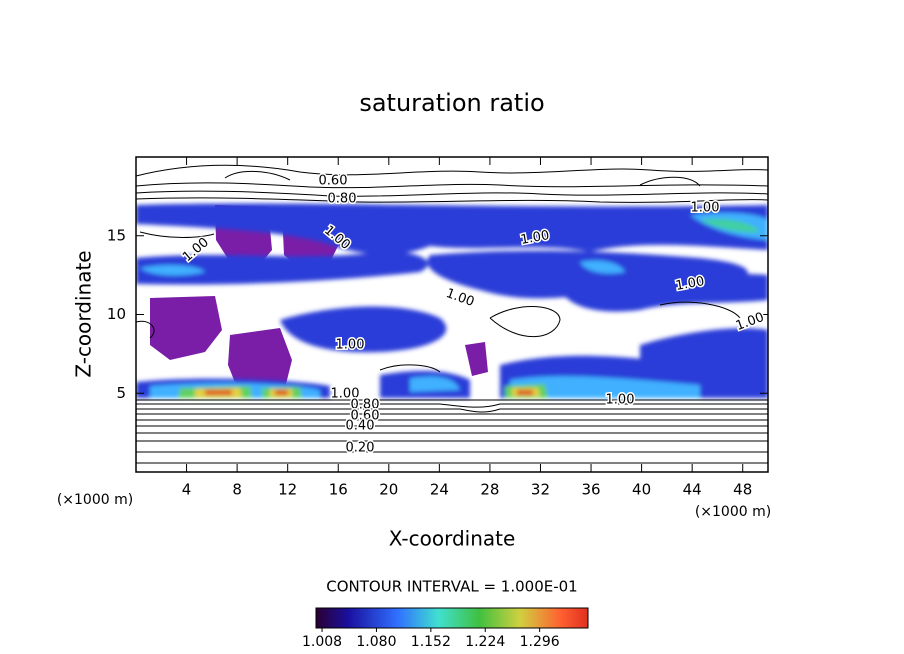  Describe the element at coordinates (237, 490) in the screenshot. I see `x-tick-label: 8` at that location.